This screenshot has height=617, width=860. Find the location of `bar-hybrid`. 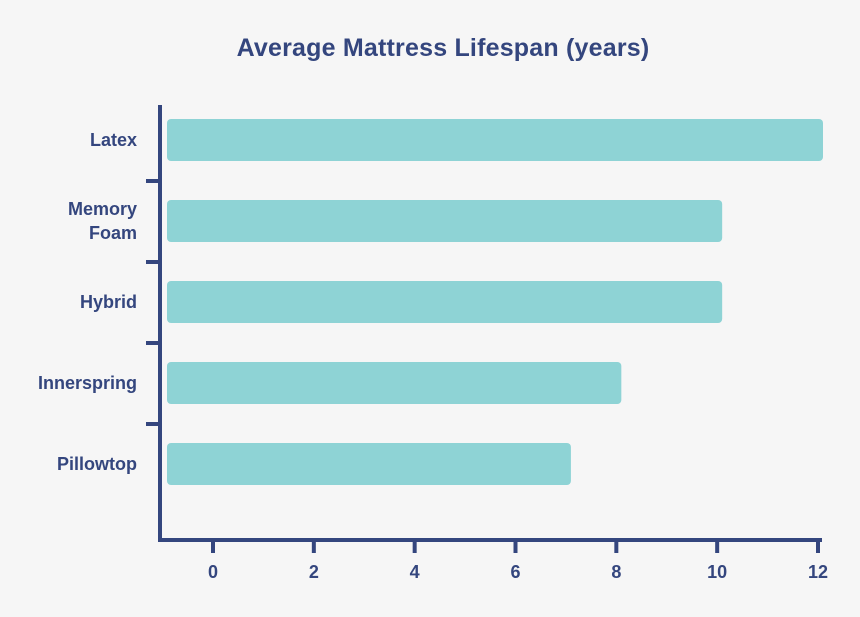

bar-hybrid is located at coordinates (445, 302).